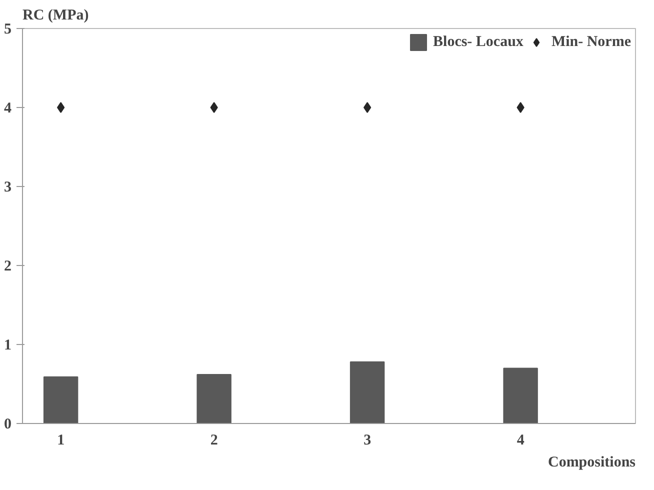 This screenshot has width=654, height=490. Describe the element at coordinates (8, 108) in the screenshot. I see `y-tick-label: 4` at that location.